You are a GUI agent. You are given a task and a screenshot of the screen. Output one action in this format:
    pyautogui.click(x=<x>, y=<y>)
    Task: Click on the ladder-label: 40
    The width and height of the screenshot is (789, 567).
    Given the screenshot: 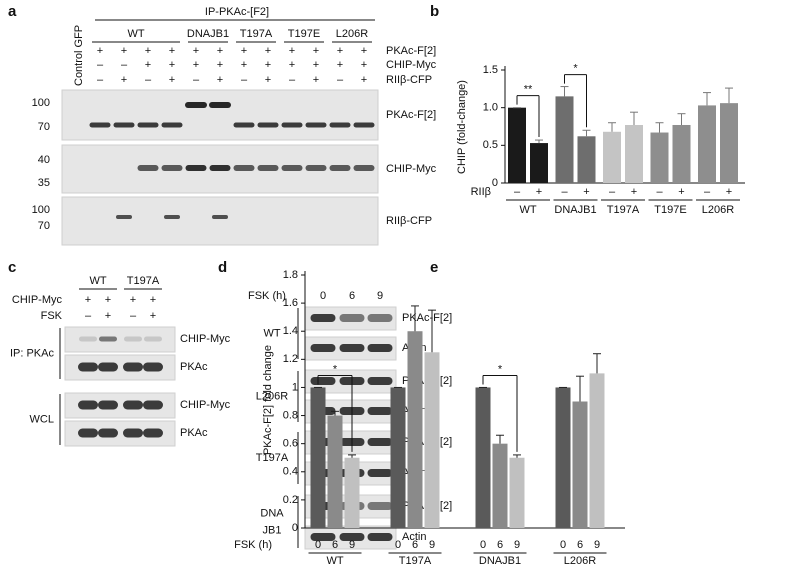 What is the action you would take?
    pyautogui.click(x=44, y=160)
    